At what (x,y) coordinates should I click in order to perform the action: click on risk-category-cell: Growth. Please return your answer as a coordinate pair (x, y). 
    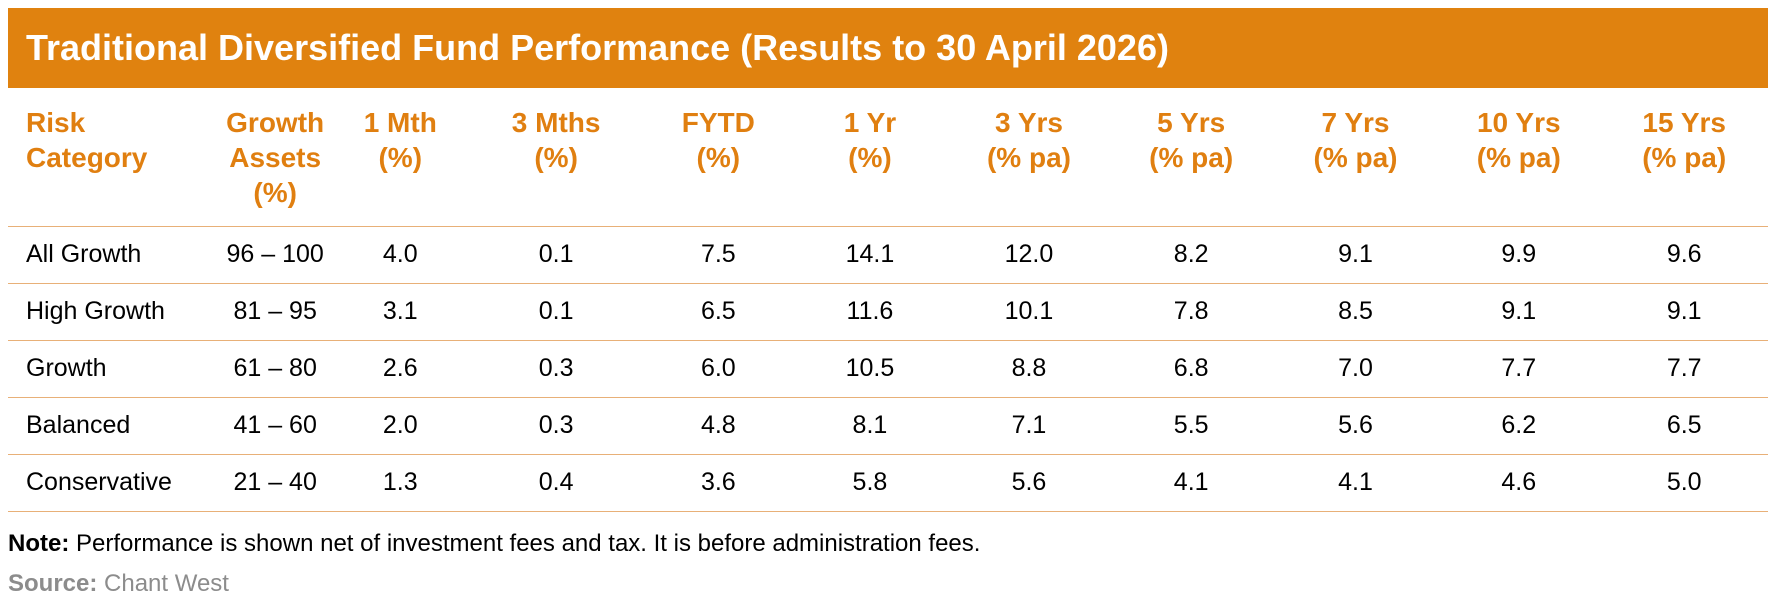
    Looking at the image, I should click on (112, 369).